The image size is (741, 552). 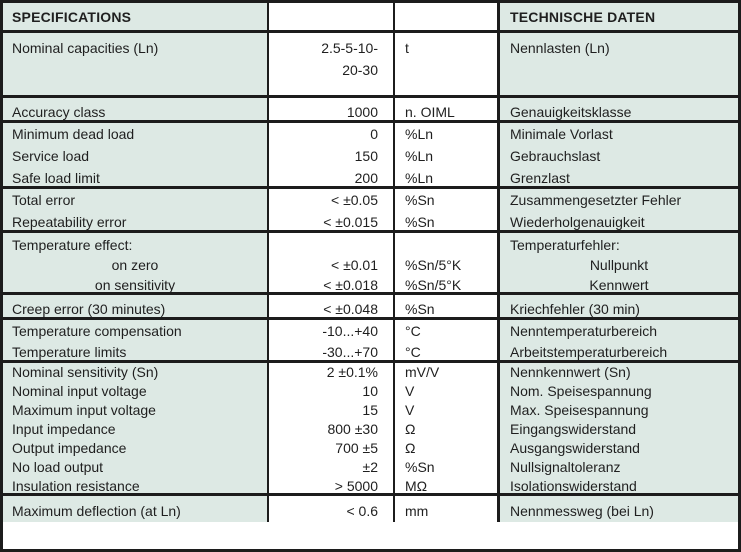 I want to click on value-line: 10, so click(x=370, y=391).